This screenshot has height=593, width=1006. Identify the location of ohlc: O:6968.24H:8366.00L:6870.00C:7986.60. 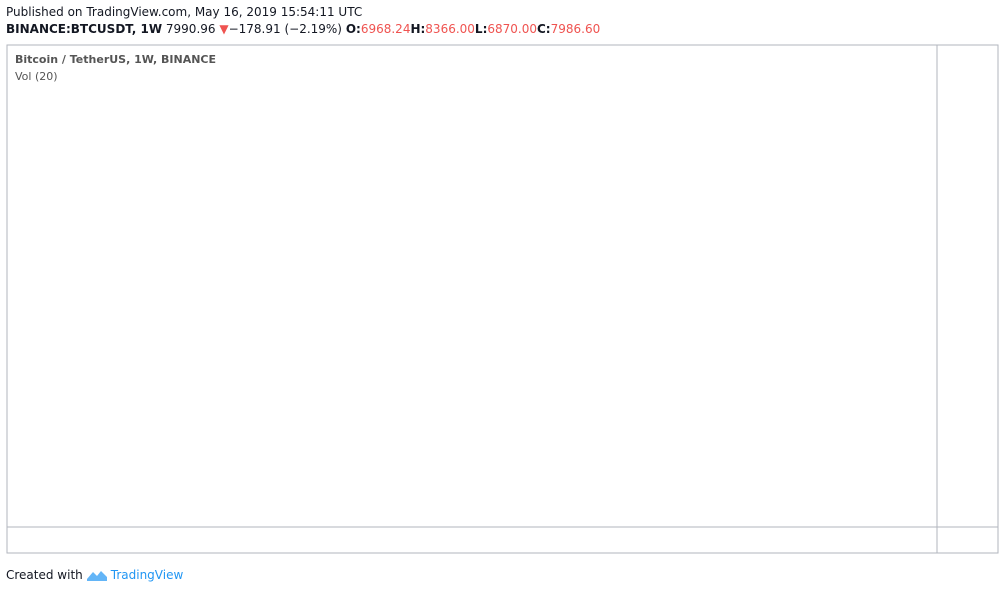
(473, 29).